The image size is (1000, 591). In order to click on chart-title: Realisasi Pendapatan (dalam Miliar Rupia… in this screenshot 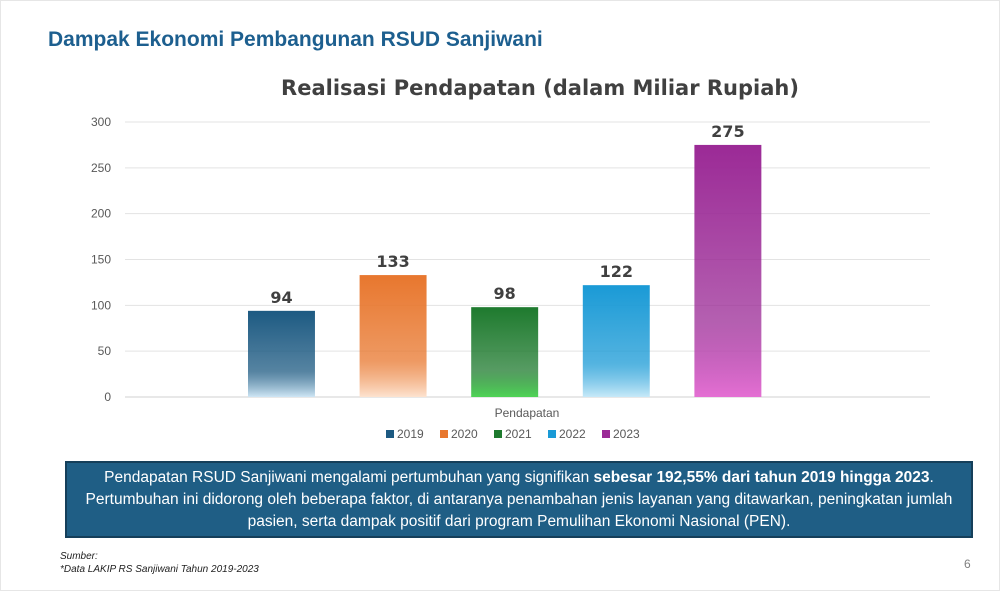, I will do `click(540, 88)`.